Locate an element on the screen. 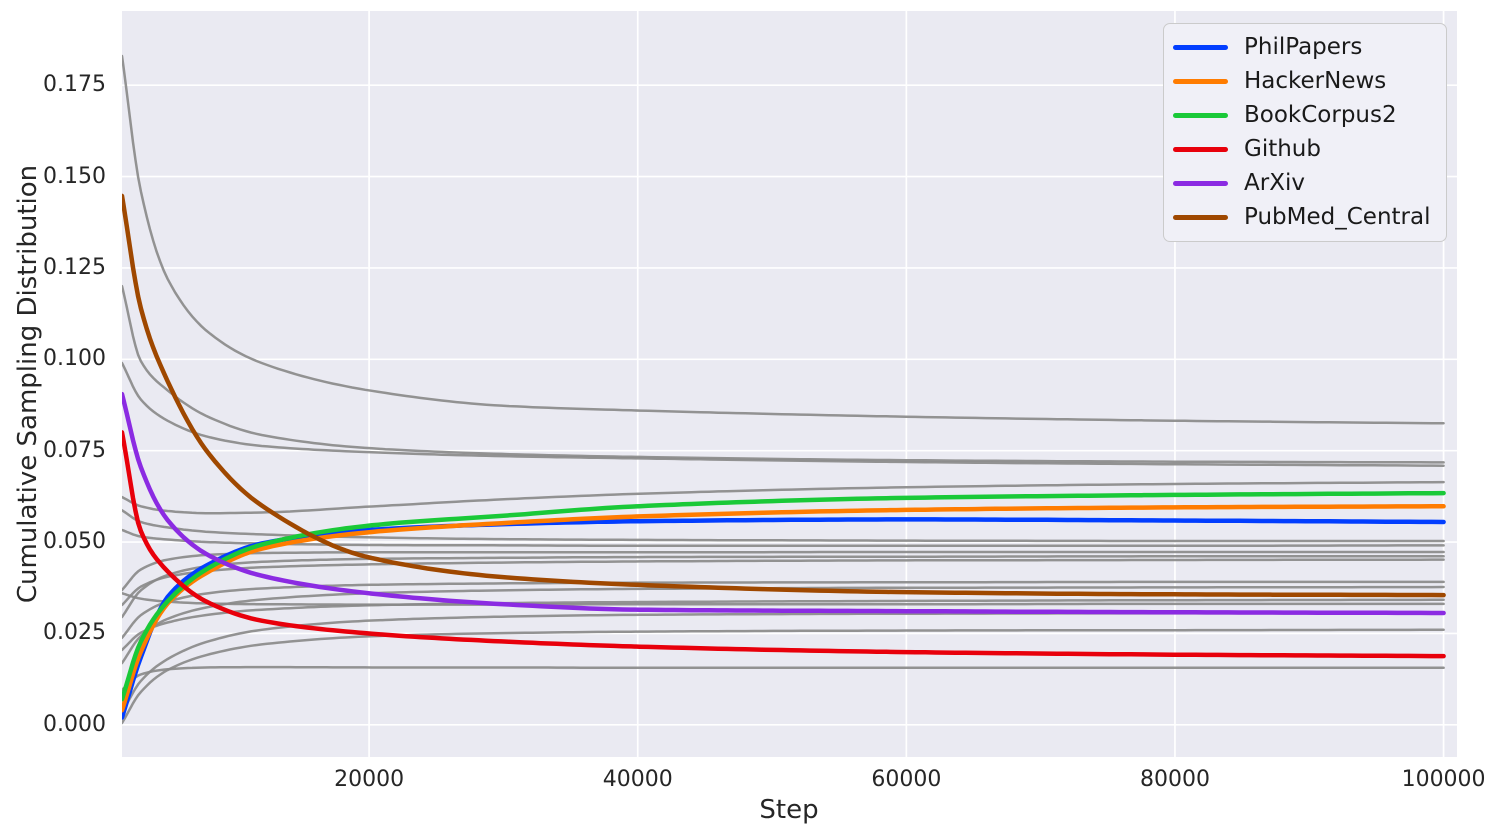 The image size is (1495, 835). legend-item-philpapers: PhilPapers is located at coordinates (1305, 47).